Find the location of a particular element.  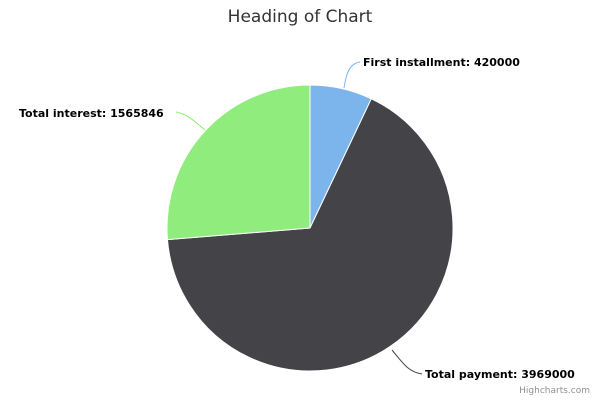

data-label-total-interest: Total interest: 1565846 is located at coordinates (91, 113).